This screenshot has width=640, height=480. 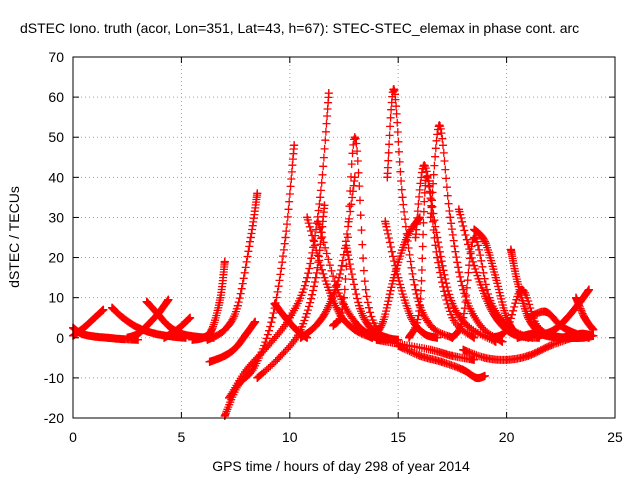 I want to click on x-tick-label: 15, so click(x=398, y=437).